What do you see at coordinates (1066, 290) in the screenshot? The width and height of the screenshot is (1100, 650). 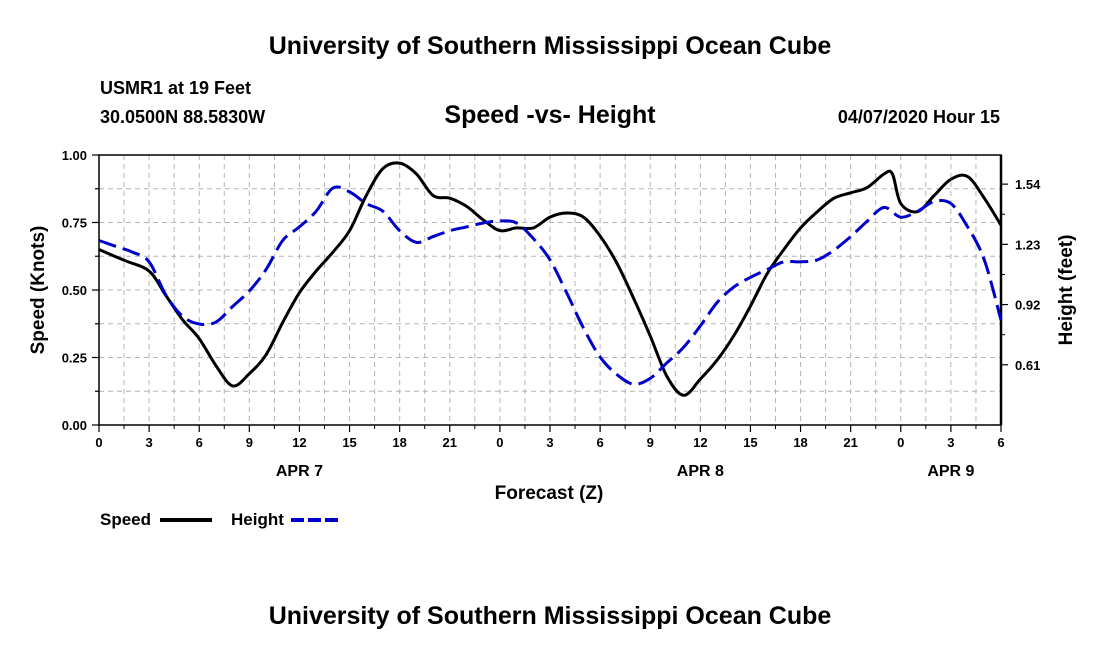 I see `y2-axis-label: Height (feet)` at bounding box center [1066, 290].